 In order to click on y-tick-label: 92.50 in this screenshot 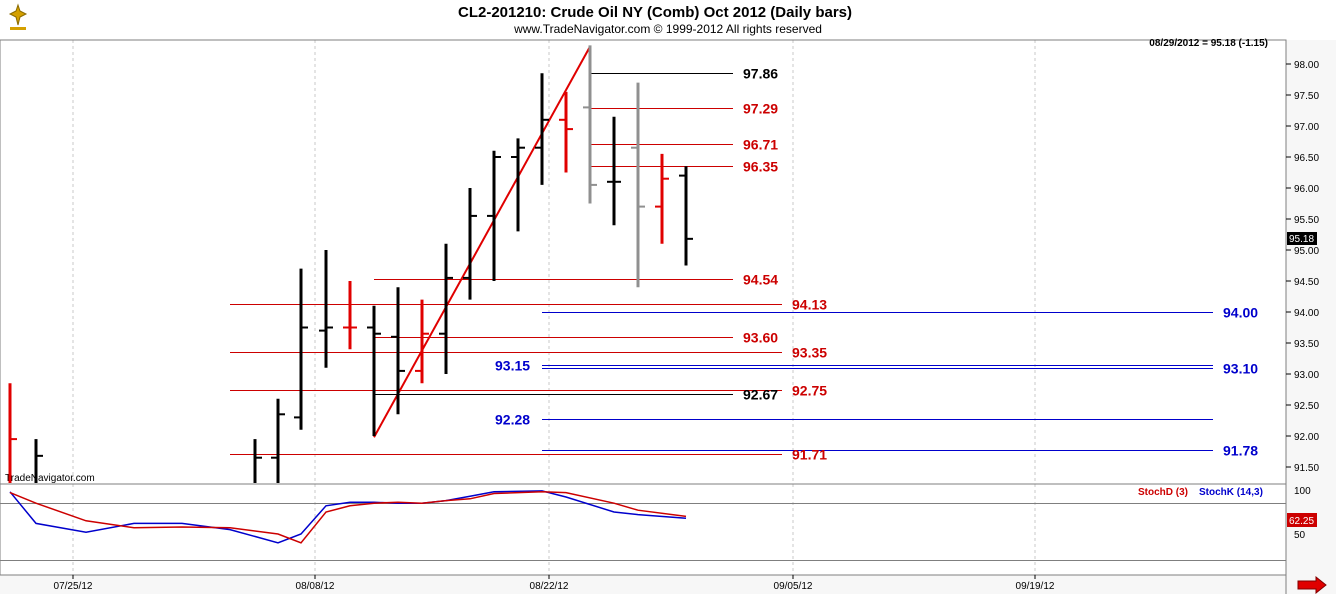, I will do `click(1306, 406)`.